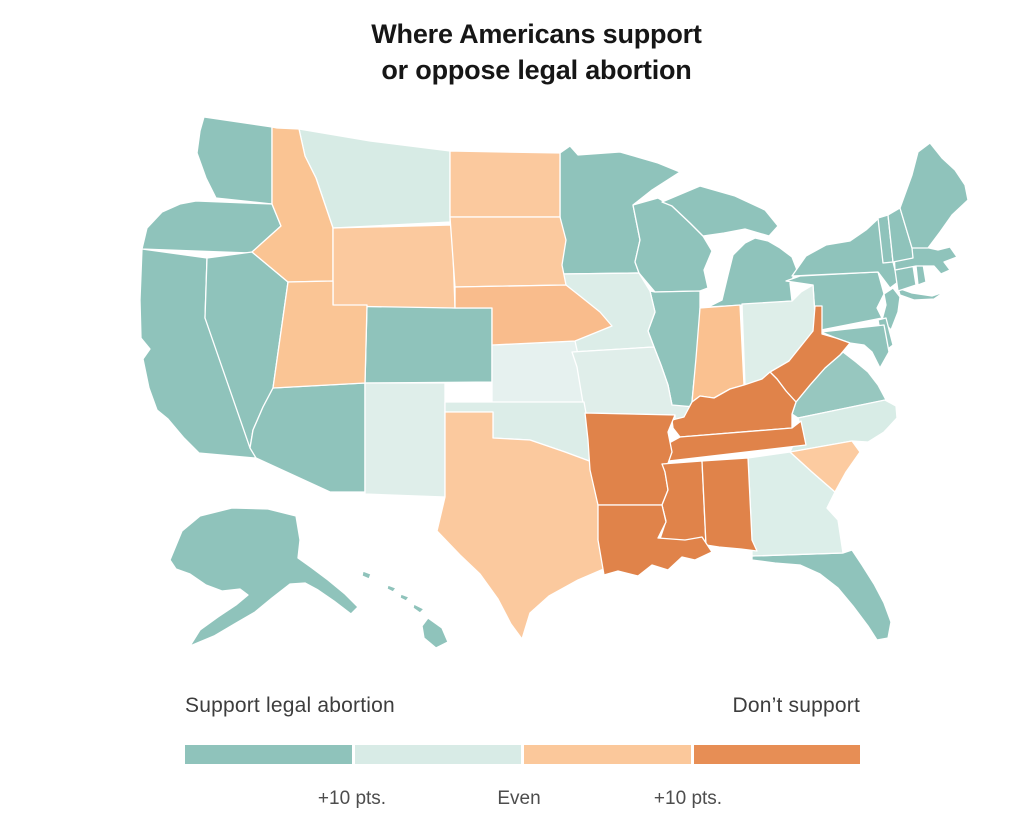 This screenshot has height=839, width=1015. What do you see at coordinates (796, 705) in the screenshot?
I see `legend-right-label: Don’t support` at bounding box center [796, 705].